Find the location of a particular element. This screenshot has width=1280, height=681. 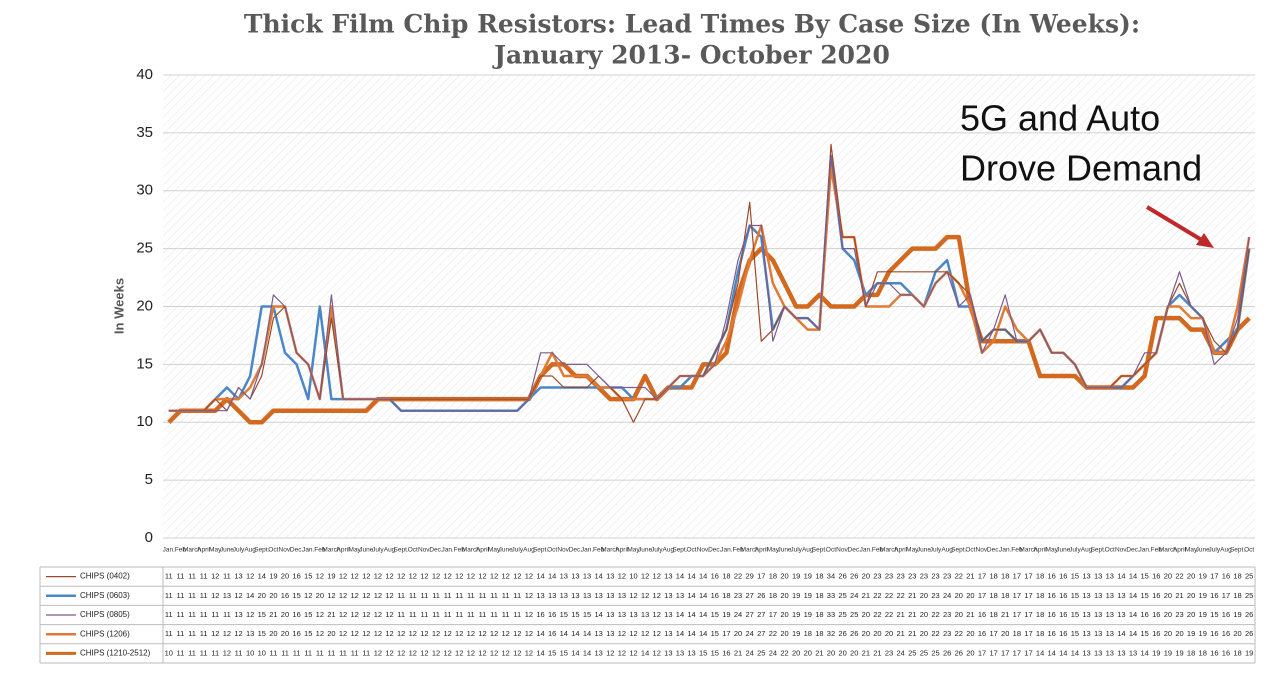

annotation: Drove Demand is located at coordinates (1081, 168).